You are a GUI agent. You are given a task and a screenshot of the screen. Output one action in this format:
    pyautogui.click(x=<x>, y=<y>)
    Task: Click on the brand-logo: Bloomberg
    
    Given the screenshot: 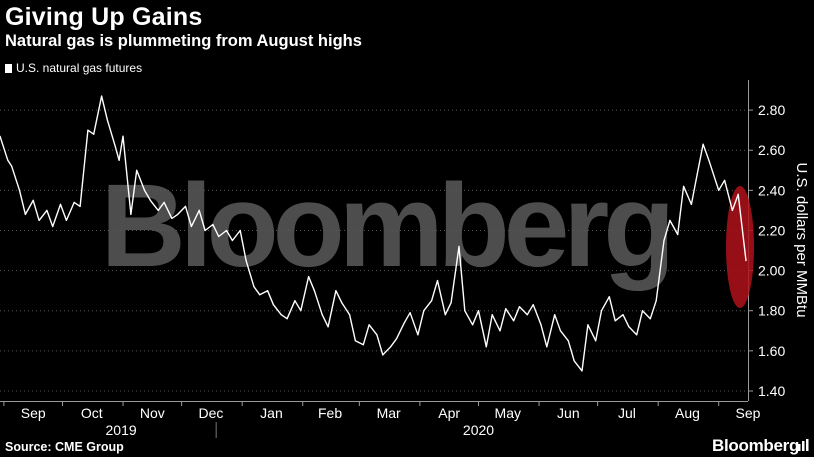 What is the action you would take?
    pyautogui.click(x=756, y=445)
    